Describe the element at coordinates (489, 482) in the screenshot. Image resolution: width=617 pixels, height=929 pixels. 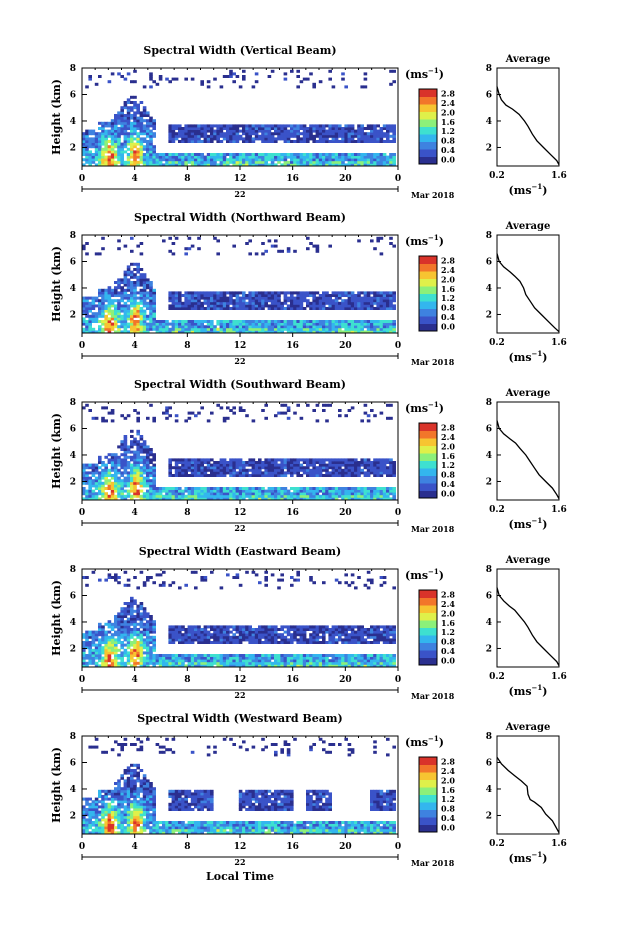
I see `avg-y-tick-label: 2` at that location.